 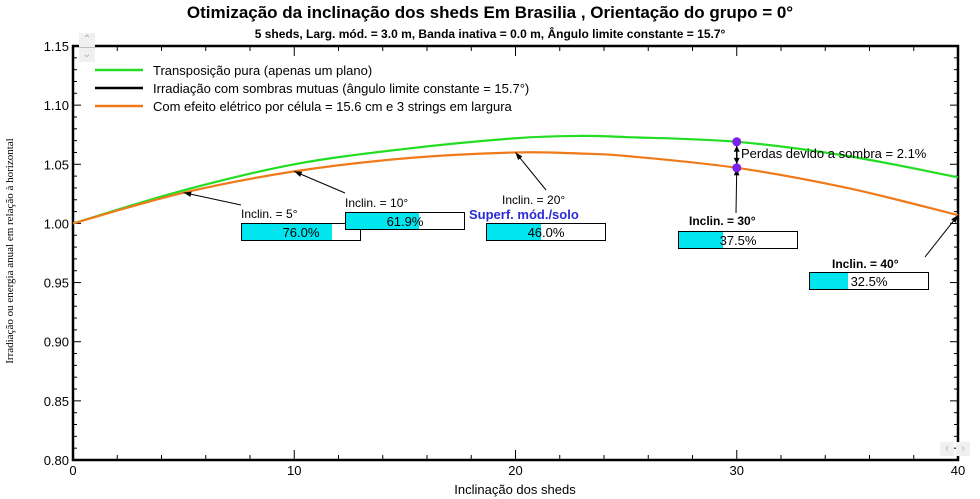 I want to click on ground-cover-bar-5: 76.0%, so click(x=301, y=232).